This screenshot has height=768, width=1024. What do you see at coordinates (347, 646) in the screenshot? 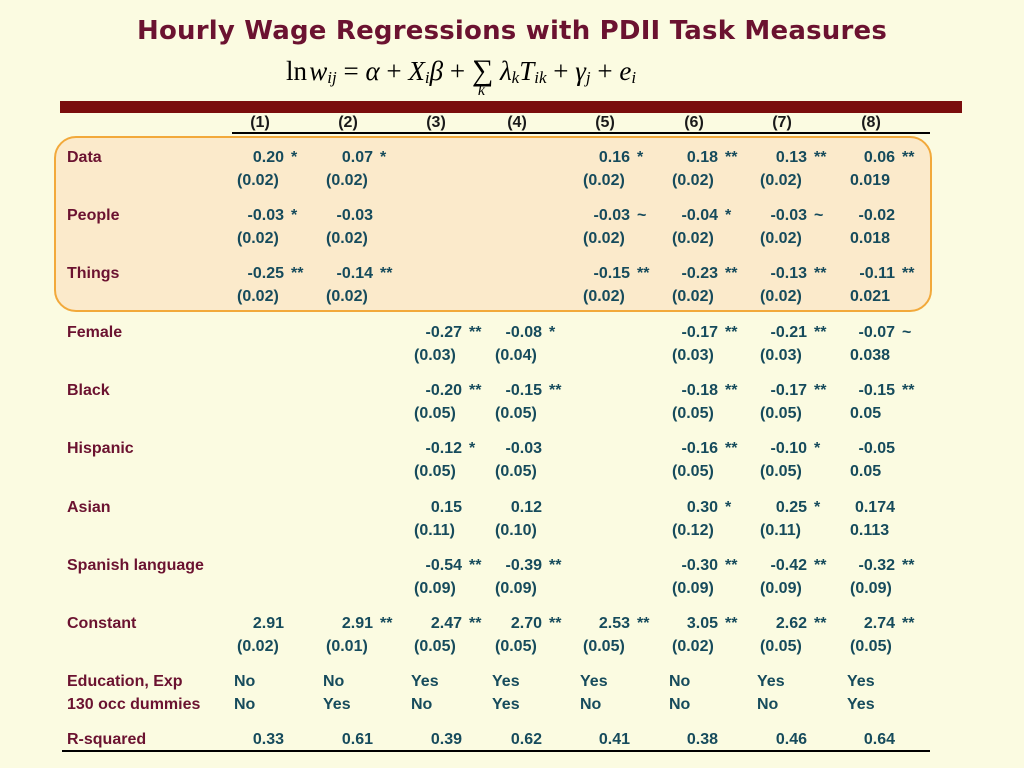
I see `standard-error: (0.01)` at bounding box center [347, 646].